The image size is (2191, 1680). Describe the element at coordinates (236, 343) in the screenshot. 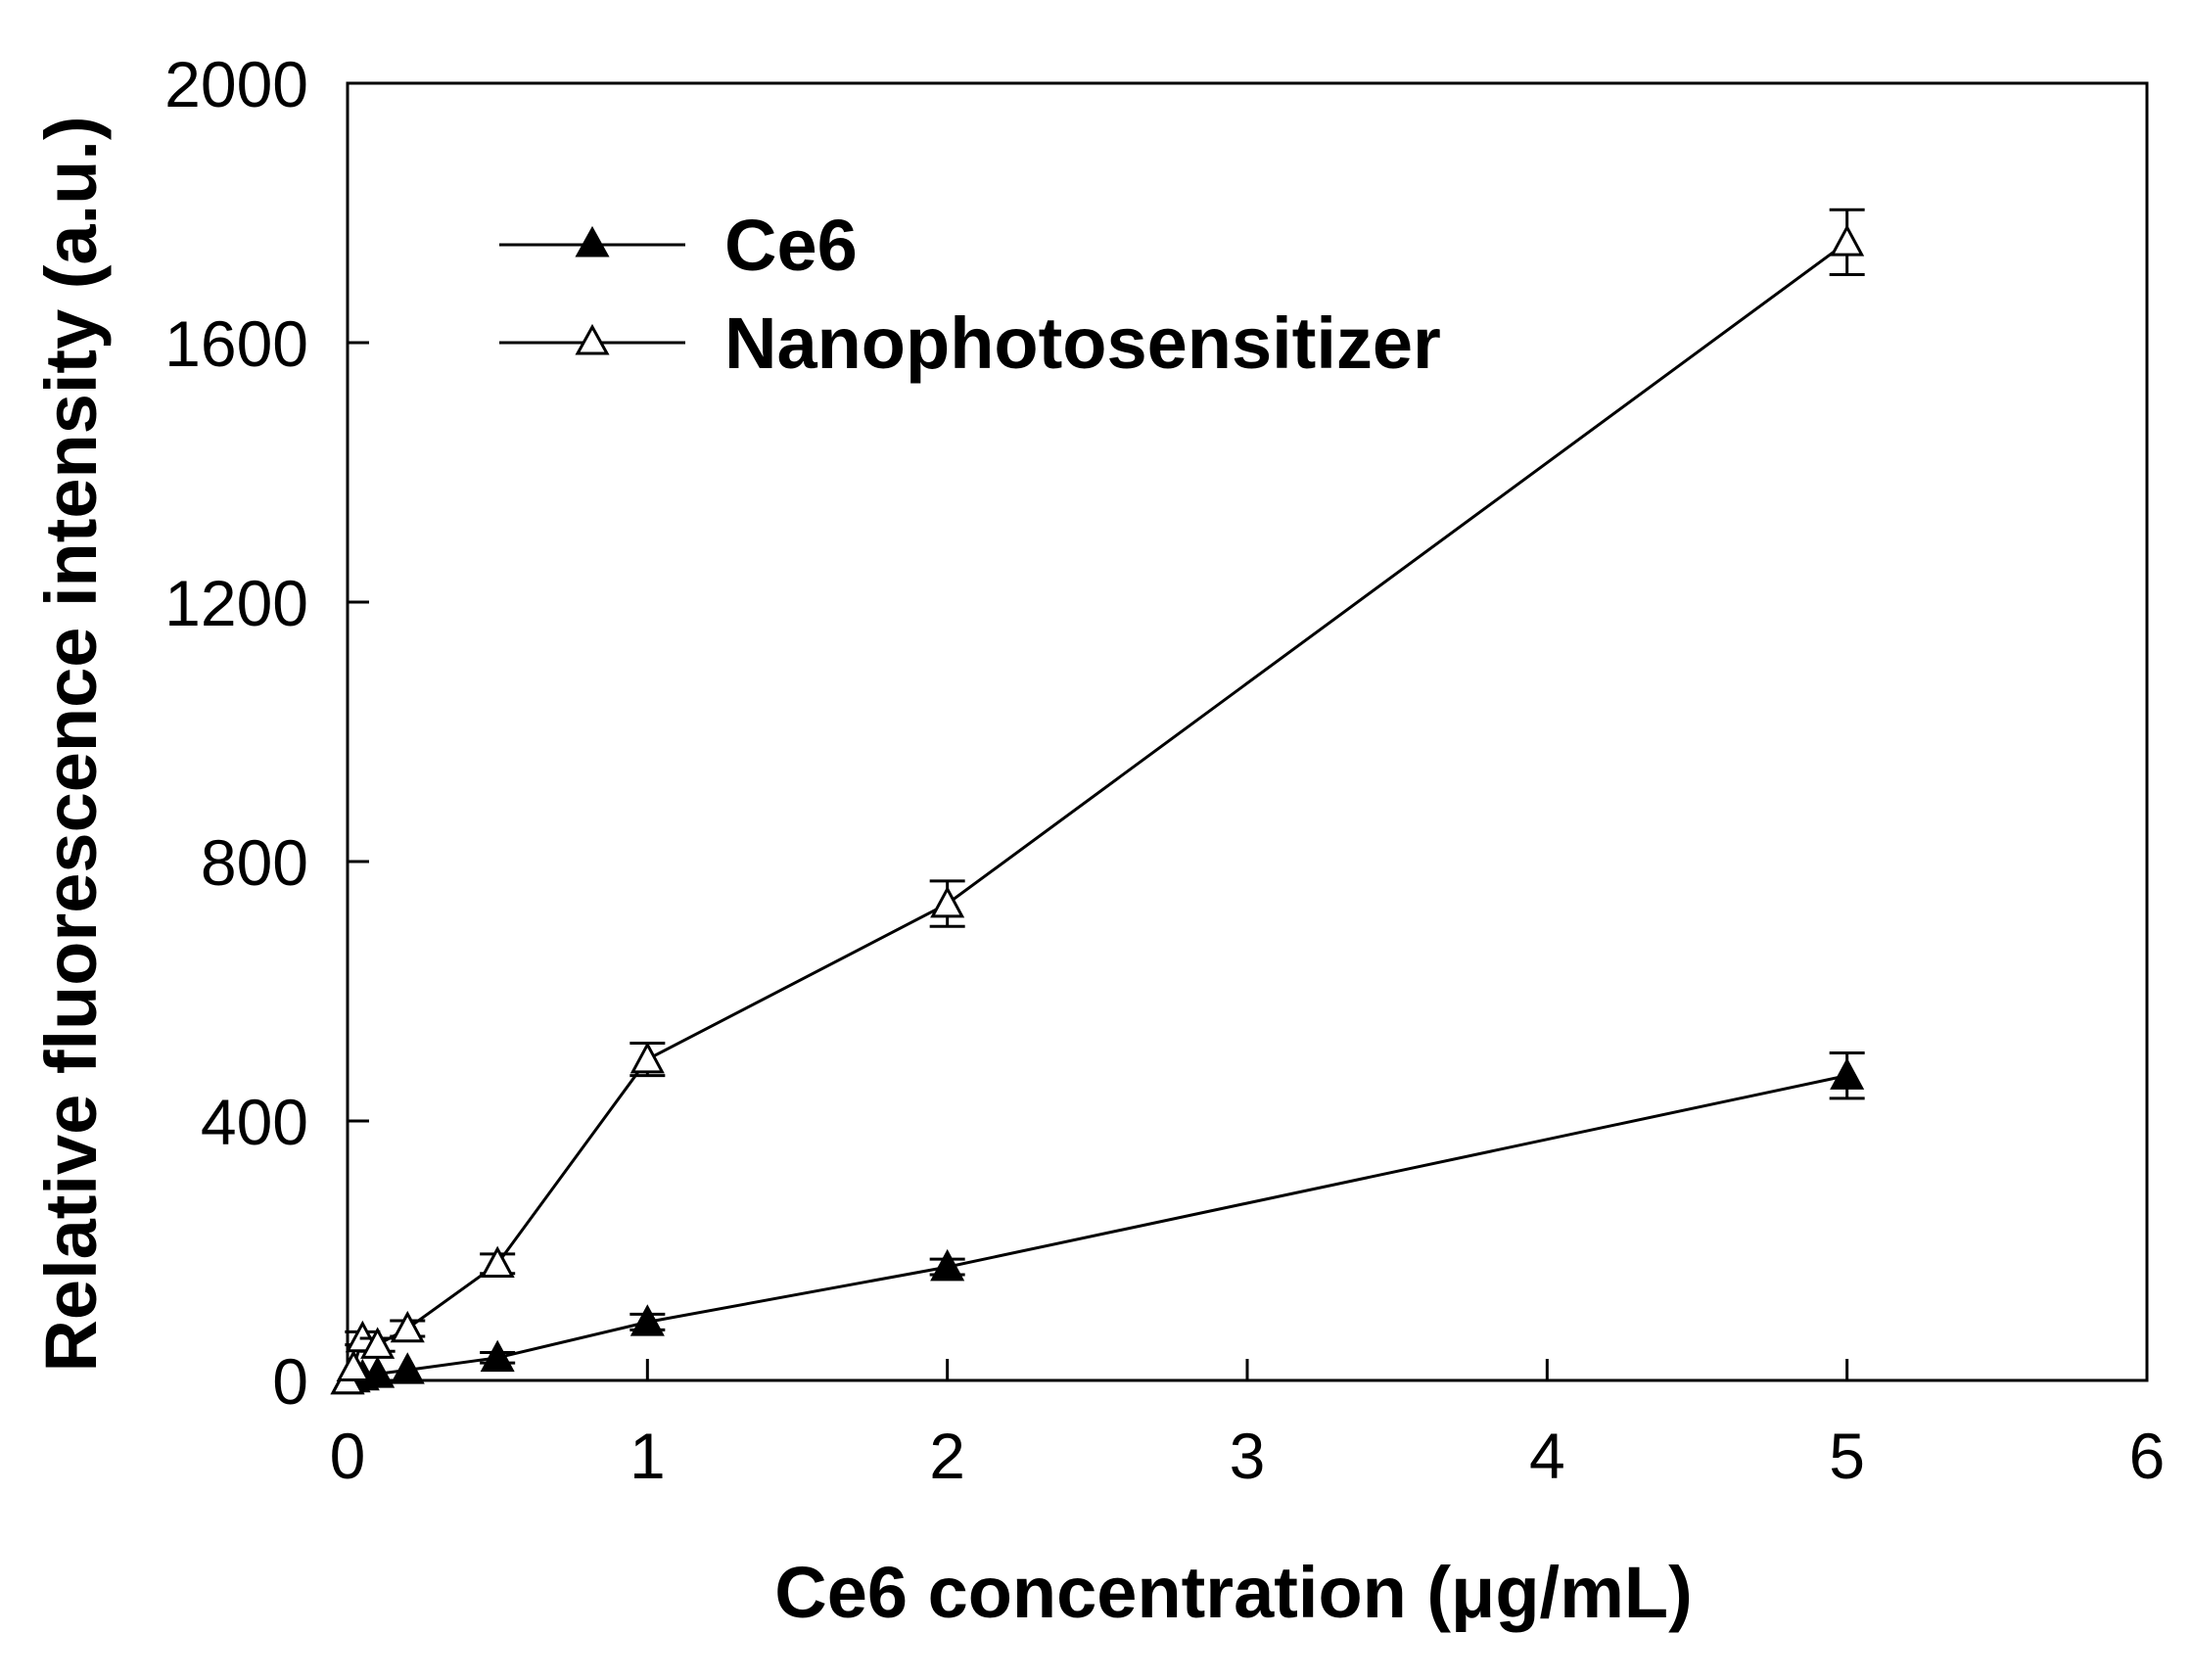

I see `y-tick-label: 1600` at that location.